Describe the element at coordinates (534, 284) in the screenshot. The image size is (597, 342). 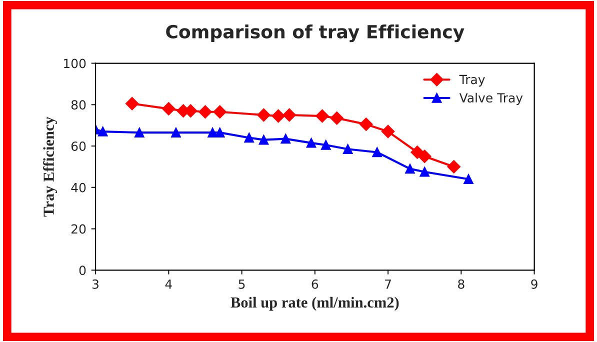
I see `x-tick-label: 9` at that location.